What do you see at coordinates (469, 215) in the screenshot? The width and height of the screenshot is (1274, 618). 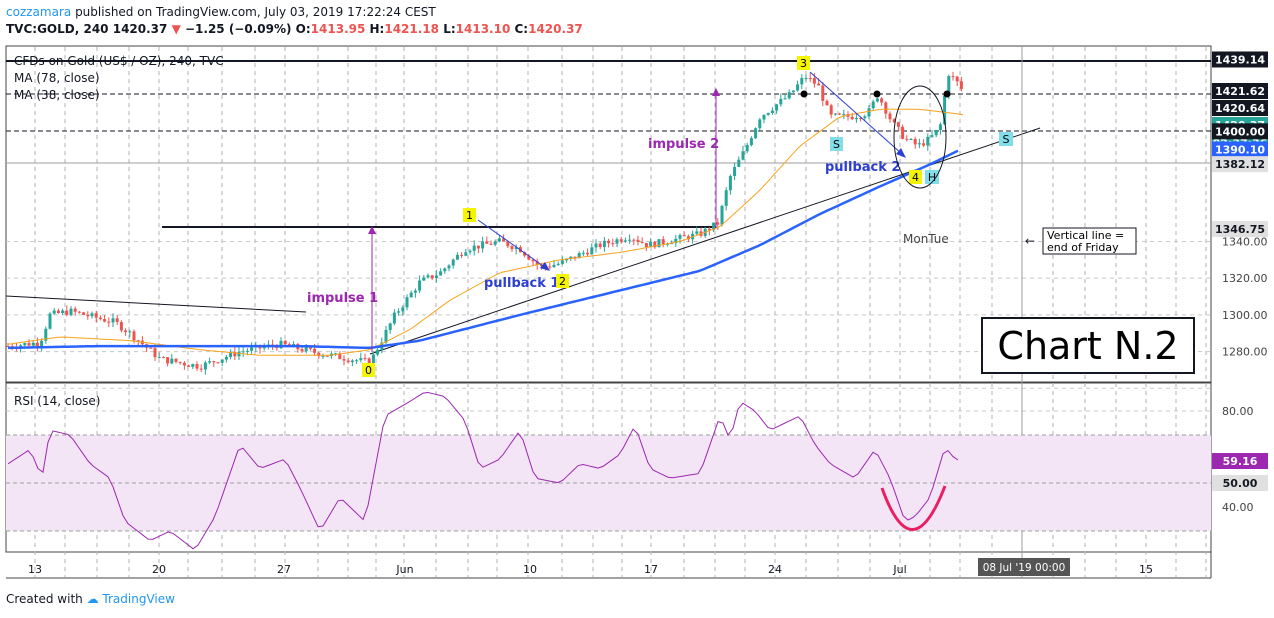 I see `wave1-label: 1` at bounding box center [469, 215].